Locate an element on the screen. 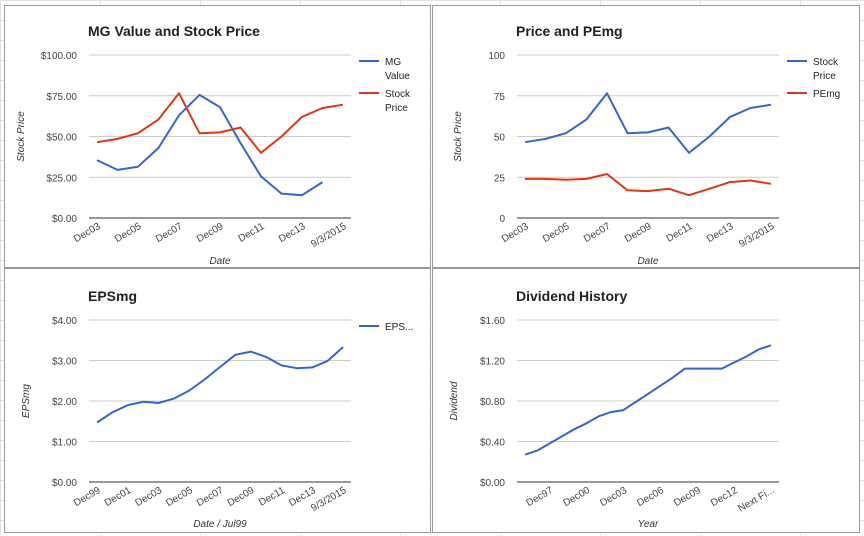 The width and height of the screenshot is (864, 536). chart-title: MG Value and Stock Price is located at coordinates (174, 31).